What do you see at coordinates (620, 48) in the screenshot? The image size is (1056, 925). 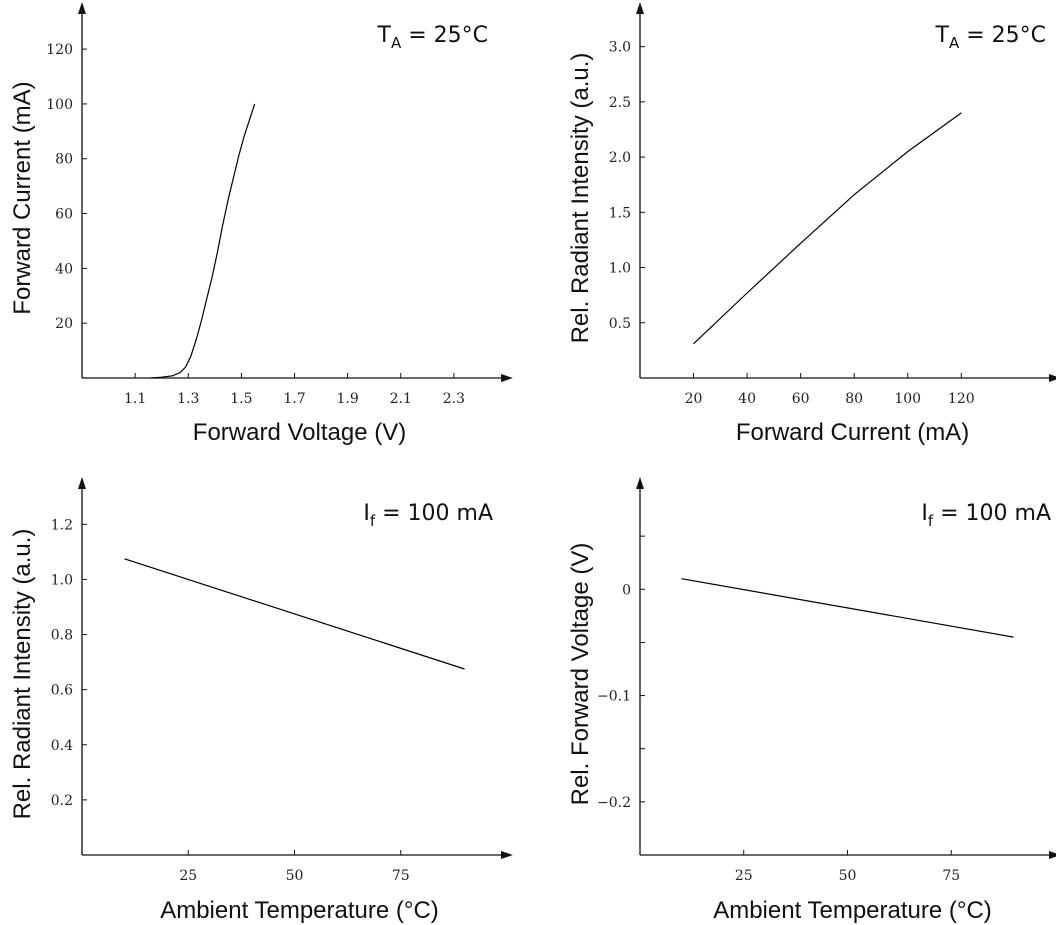 I see `y-tick-label: 3.0` at bounding box center [620, 48].